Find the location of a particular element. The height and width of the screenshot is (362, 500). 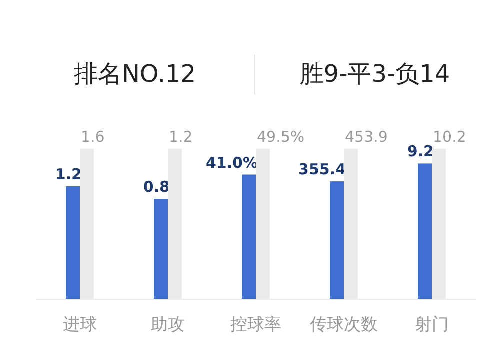

x-tick-label: 进球 is located at coordinates (80, 325).